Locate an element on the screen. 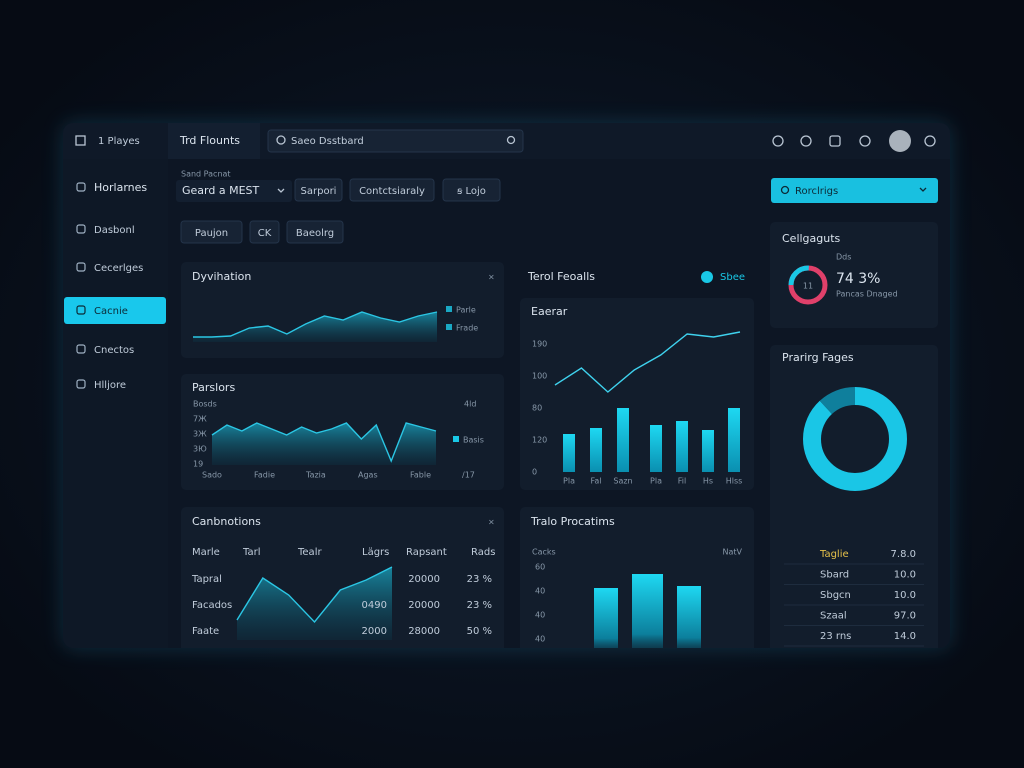 The width and height of the screenshot is (1024, 768). axis-label: 190 is located at coordinates (539, 344).